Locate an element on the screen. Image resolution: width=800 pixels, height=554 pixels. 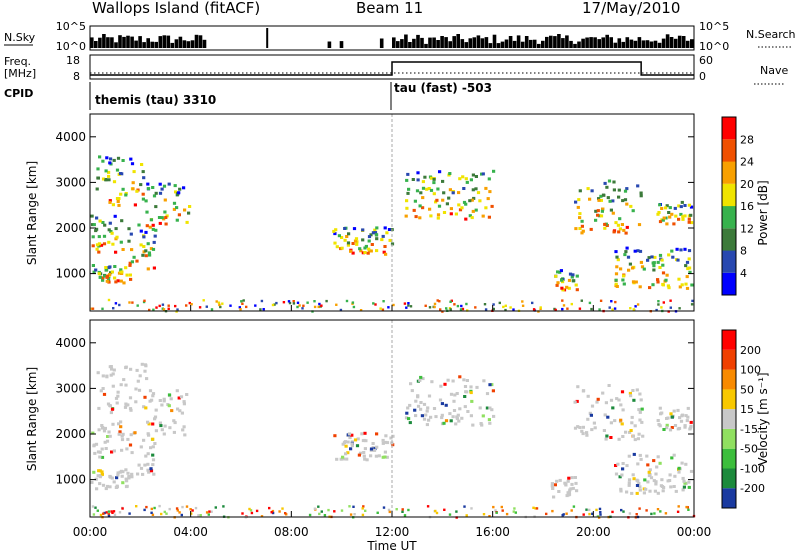
nsky-label: N.Sky is located at coordinates (20, 37).